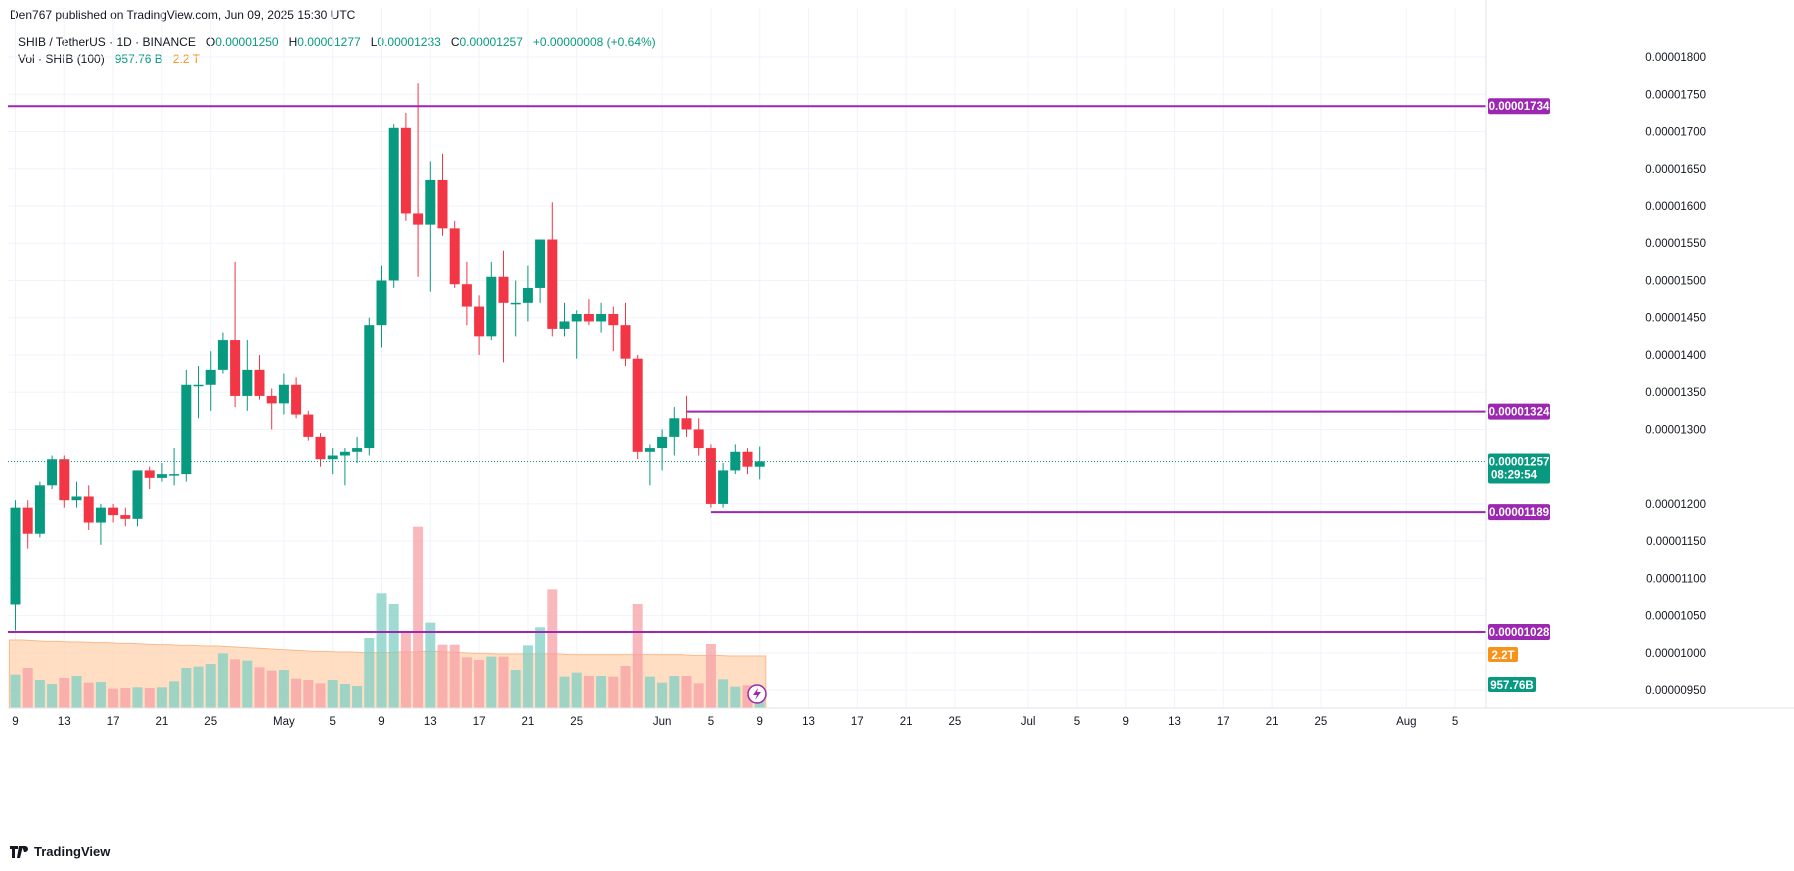 Image resolution: width=1794 pixels, height=871 pixels. I want to click on countdown-label: 08:29:54, so click(1514, 475).